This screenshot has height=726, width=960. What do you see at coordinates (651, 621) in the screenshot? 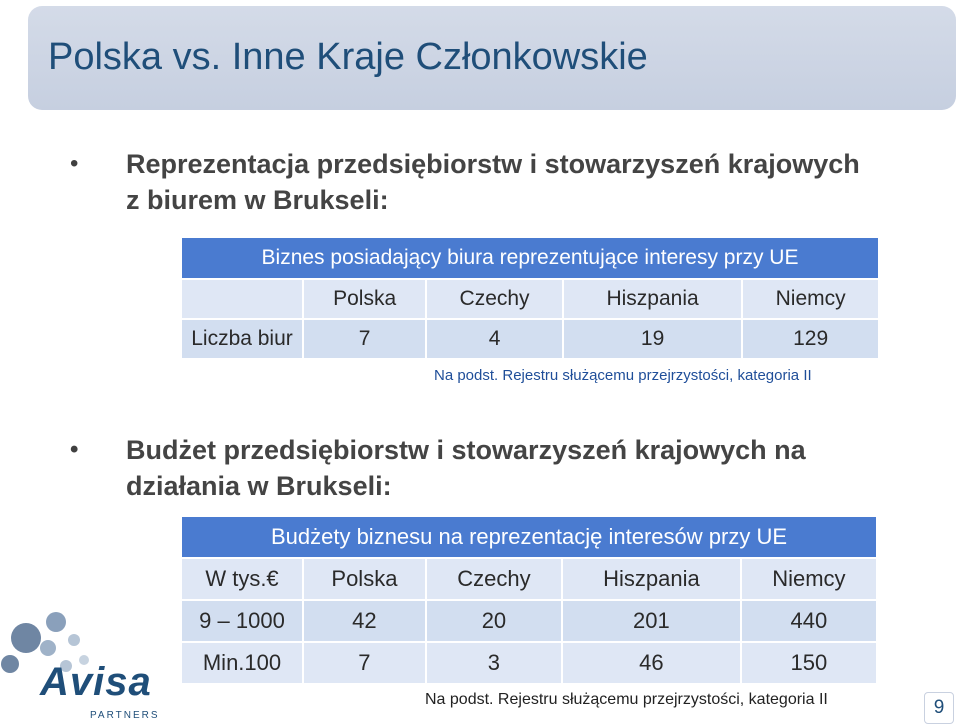
I see `table-cell: 201` at bounding box center [651, 621].